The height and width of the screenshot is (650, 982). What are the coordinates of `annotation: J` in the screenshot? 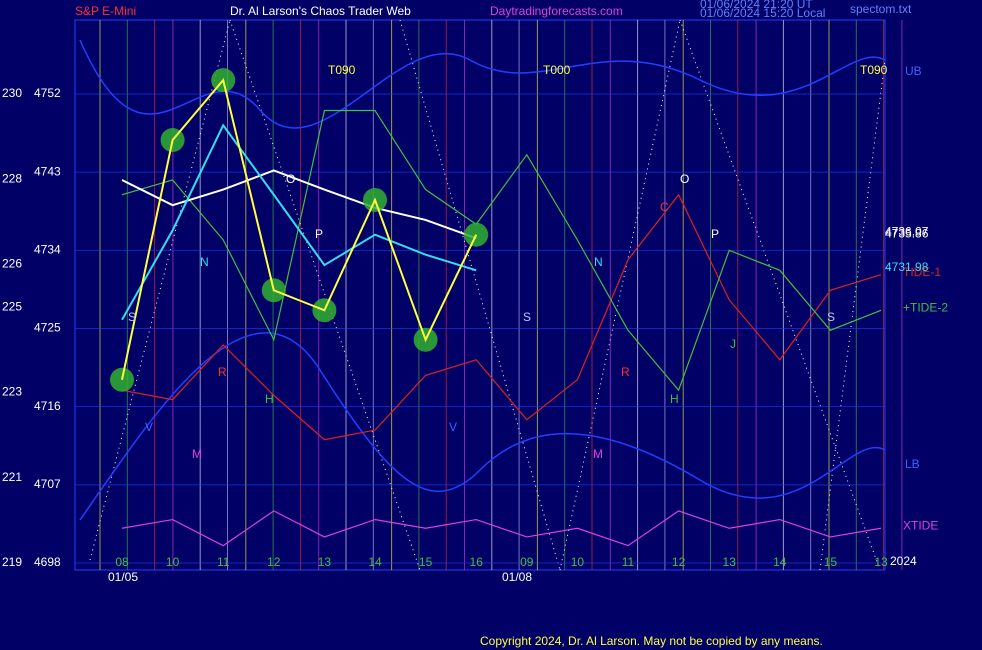 It's located at (733, 344).